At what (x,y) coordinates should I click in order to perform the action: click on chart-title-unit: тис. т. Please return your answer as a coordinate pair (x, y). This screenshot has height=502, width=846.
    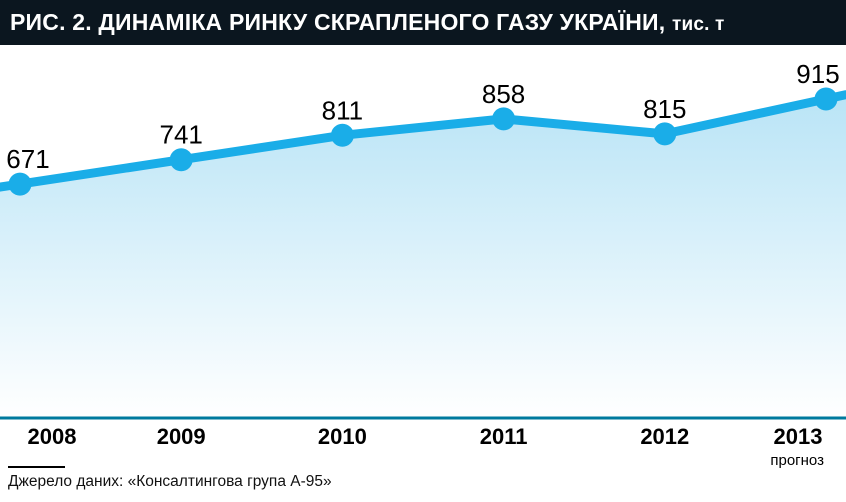
    Looking at the image, I should click on (698, 24).